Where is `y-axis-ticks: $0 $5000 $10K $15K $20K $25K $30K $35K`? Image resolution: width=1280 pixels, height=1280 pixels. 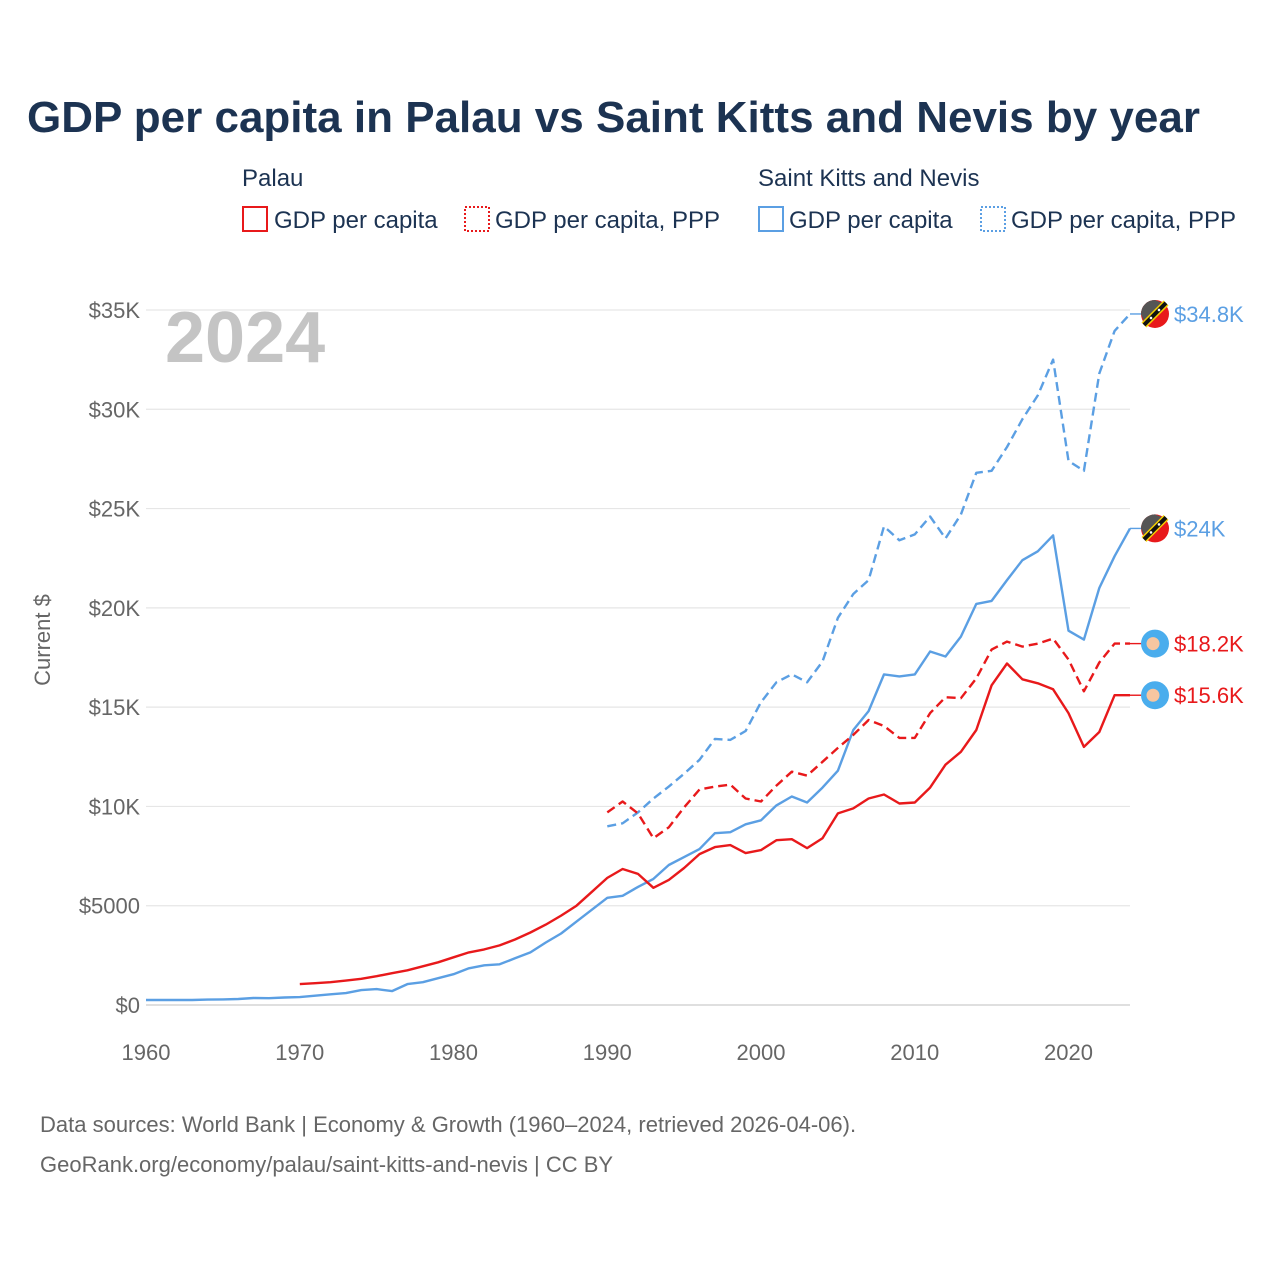
y-axis-ticks: $0 $5000 $10K $15K $20K $25K $30K $35K is located at coordinates (110, 658).